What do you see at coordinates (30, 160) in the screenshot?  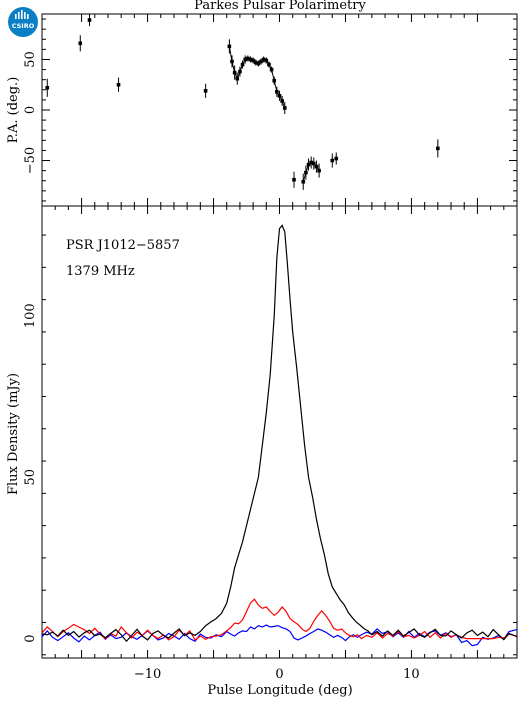 I see `pa-tick-label: −50` at bounding box center [30, 160].